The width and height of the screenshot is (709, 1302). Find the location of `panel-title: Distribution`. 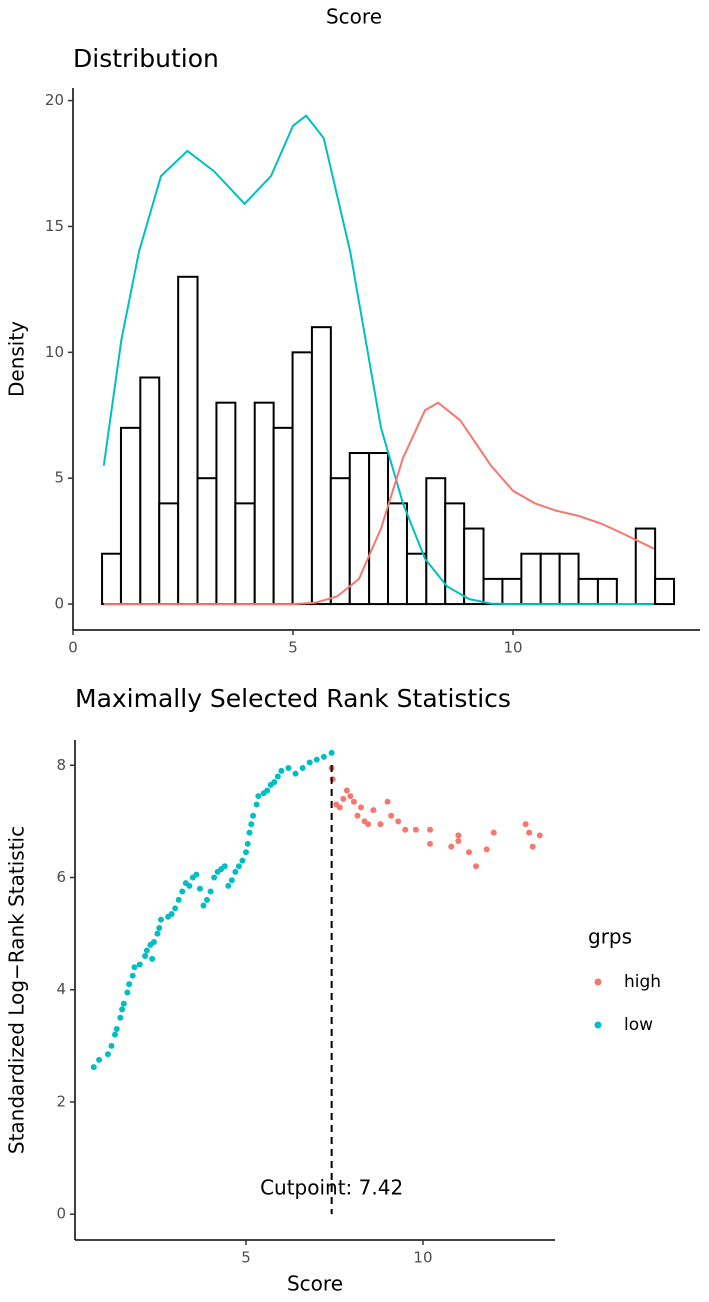

panel-title: Distribution is located at coordinates (146, 58).